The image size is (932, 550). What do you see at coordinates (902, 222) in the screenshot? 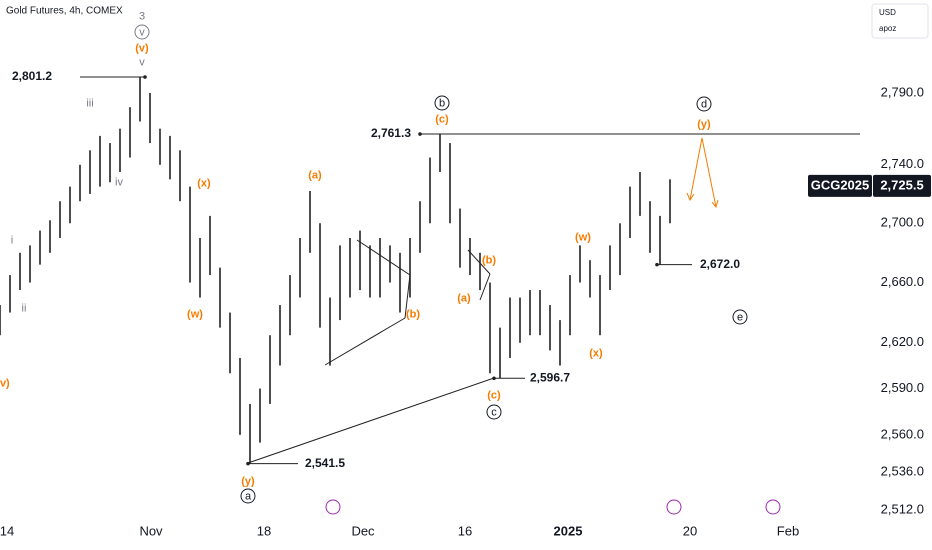
I see `y-tick-label: 2,700.0` at bounding box center [902, 222].